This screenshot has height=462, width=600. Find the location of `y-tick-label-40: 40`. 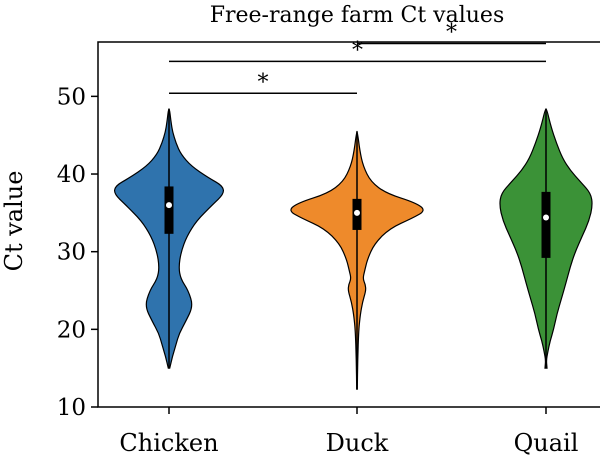

y-tick-label-40: 40 is located at coordinates (71, 175).